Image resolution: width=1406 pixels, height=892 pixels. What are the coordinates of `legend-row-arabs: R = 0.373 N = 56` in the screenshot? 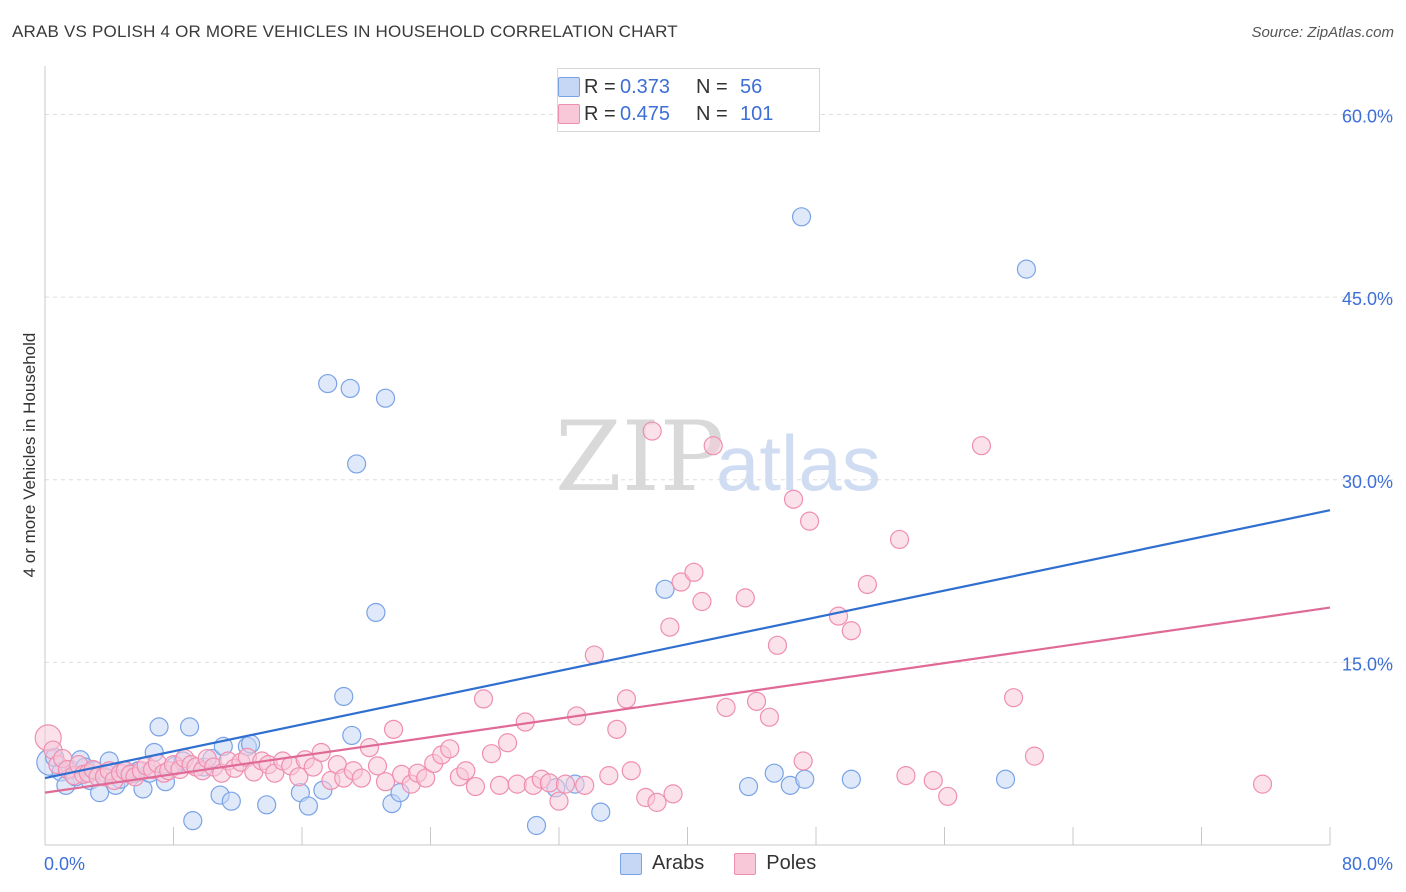 It's located at (660, 87).